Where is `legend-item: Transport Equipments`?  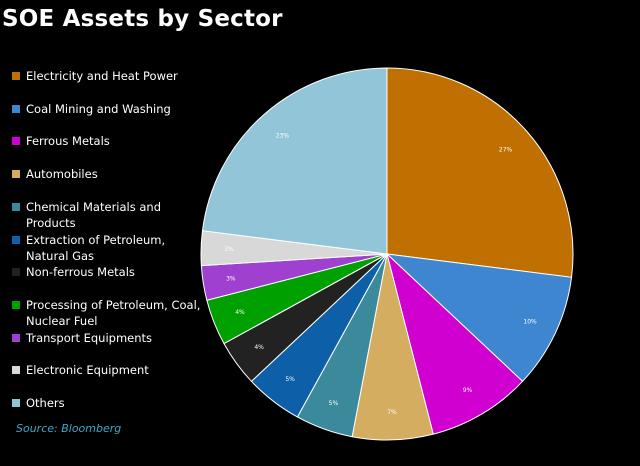
legend-item: Transport Equipments is located at coordinates (107, 338).